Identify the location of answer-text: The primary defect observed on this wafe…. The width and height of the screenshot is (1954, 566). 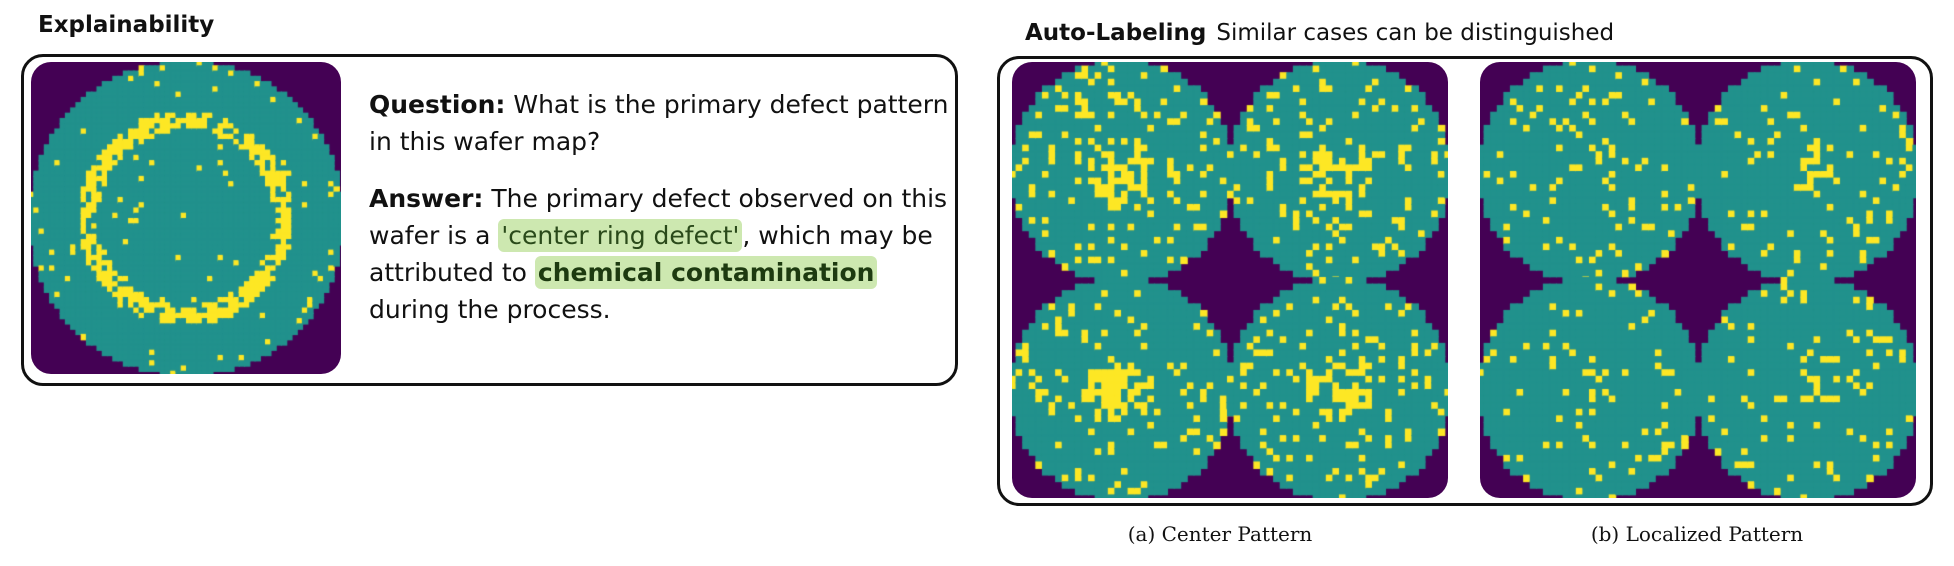
(658, 217).